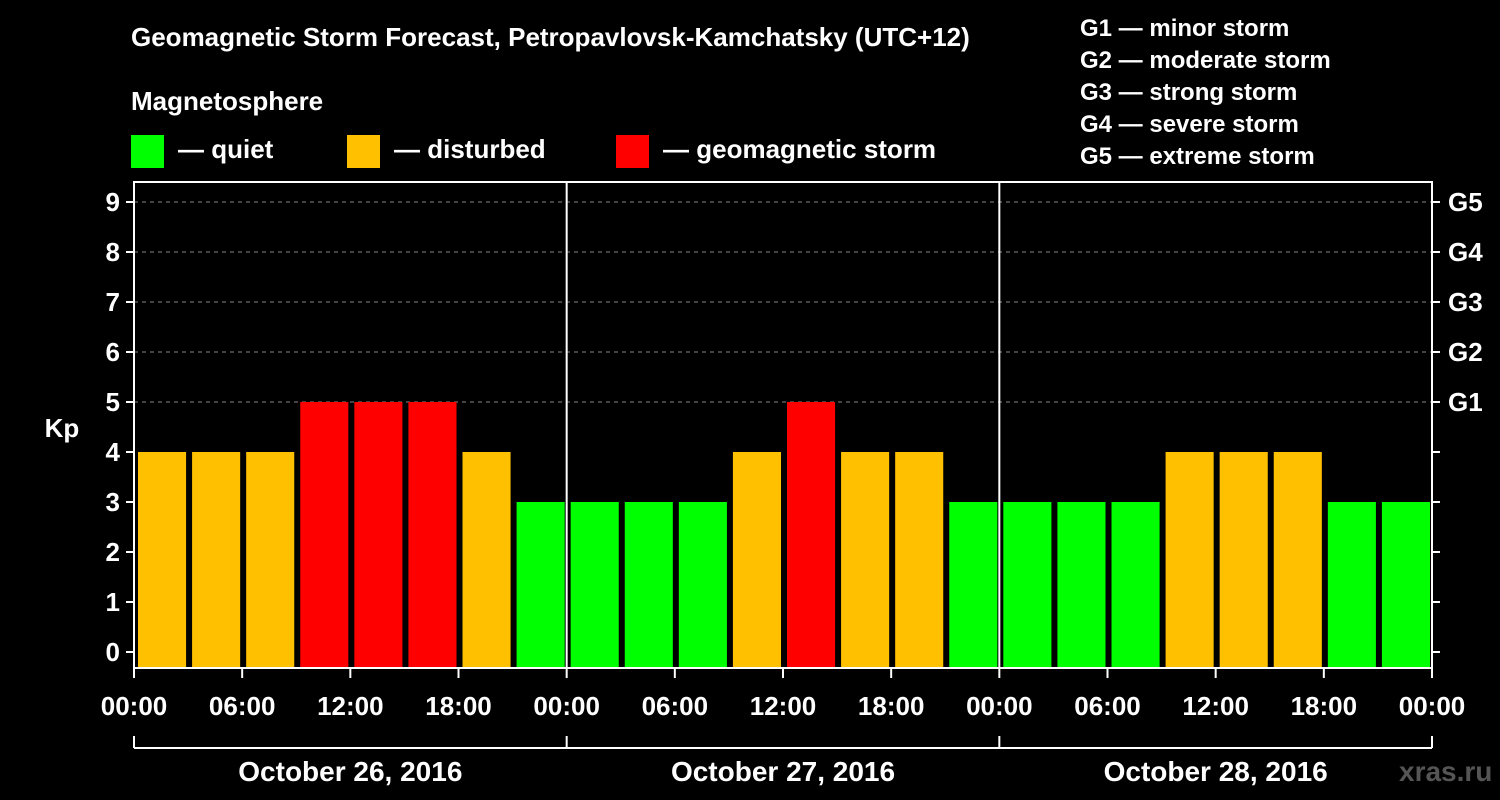  What do you see at coordinates (1446, 771) in the screenshot?
I see `watermark: xras.ru` at bounding box center [1446, 771].